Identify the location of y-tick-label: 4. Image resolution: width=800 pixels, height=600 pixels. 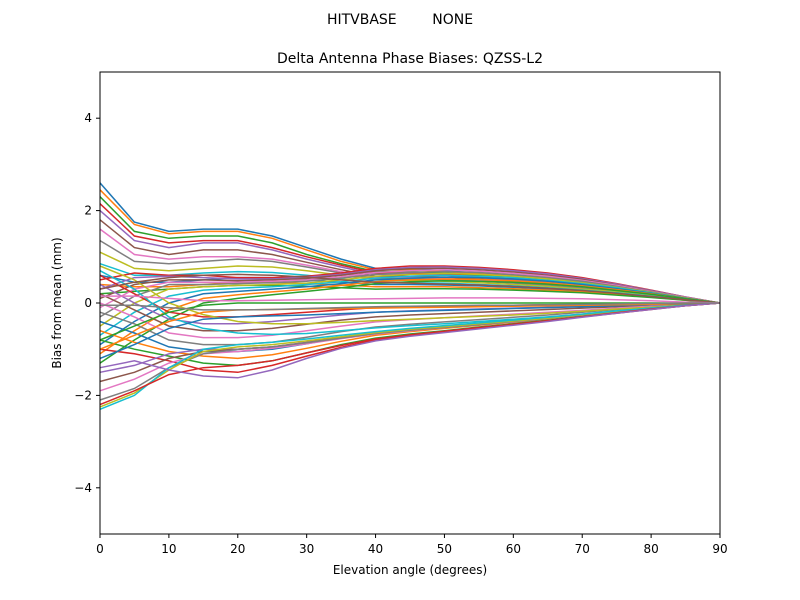
(88, 118).